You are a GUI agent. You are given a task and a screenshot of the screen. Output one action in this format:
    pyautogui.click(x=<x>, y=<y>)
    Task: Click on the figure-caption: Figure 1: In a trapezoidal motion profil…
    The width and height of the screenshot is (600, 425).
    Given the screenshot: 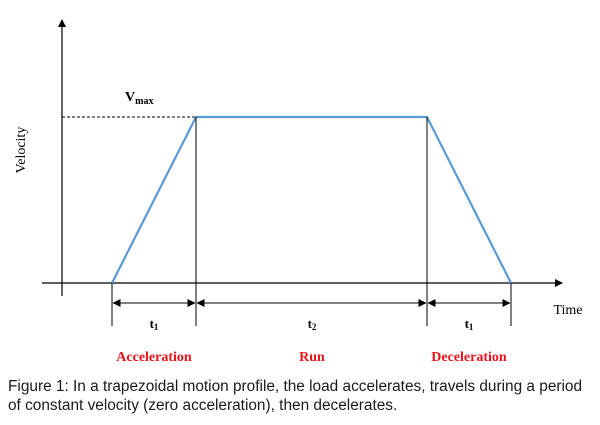 What is the action you would take?
    pyautogui.click(x=295, y=396)
    